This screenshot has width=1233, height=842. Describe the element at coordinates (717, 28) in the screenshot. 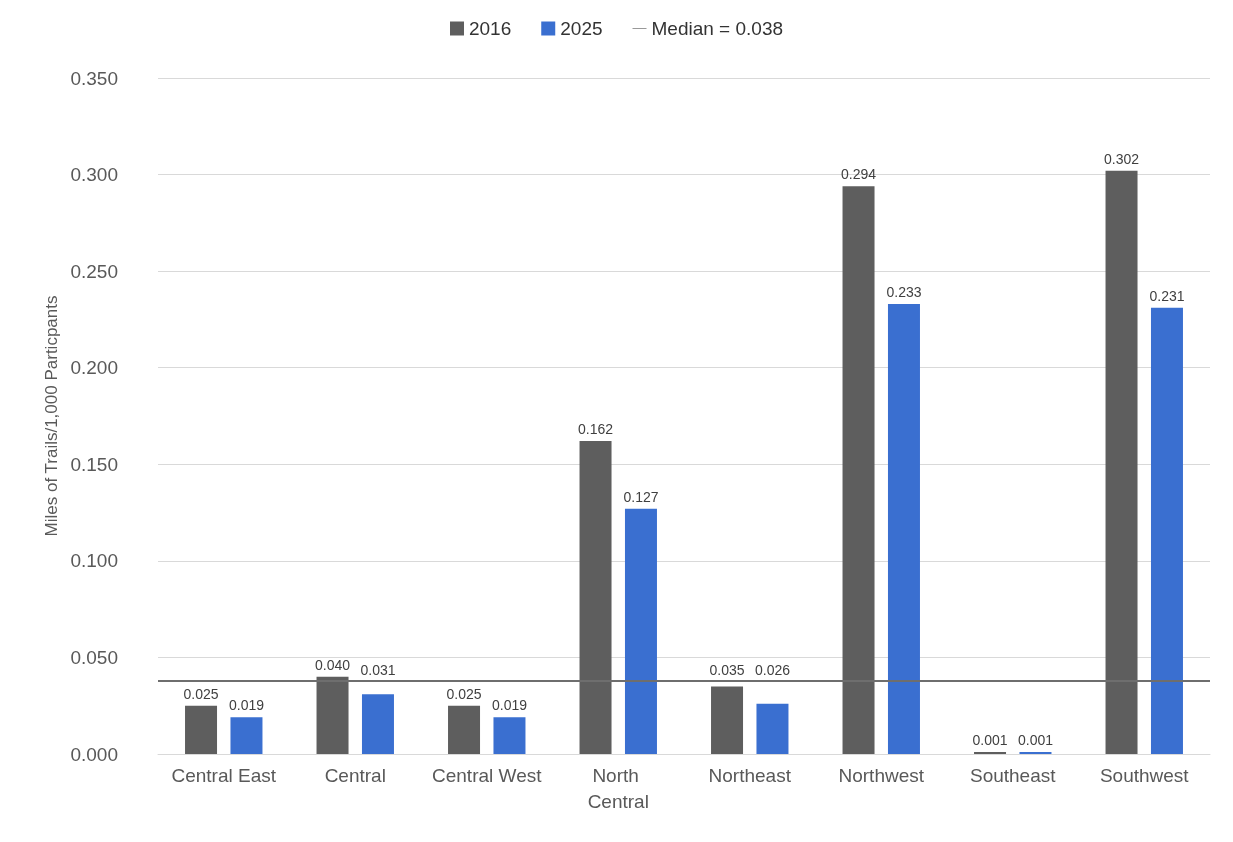

I see `legend-label: Median = 0.038` at that location.